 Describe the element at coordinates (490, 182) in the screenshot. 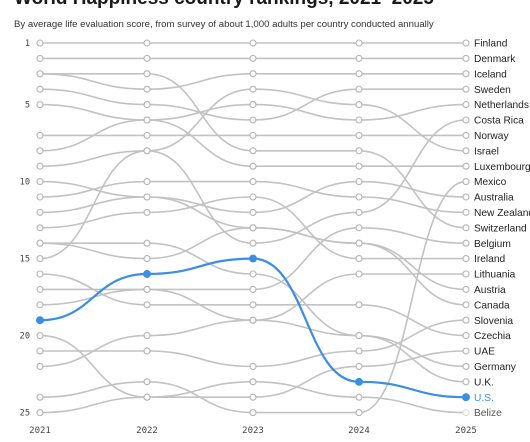

I see `country-label-mexico: Mexico` at that location.